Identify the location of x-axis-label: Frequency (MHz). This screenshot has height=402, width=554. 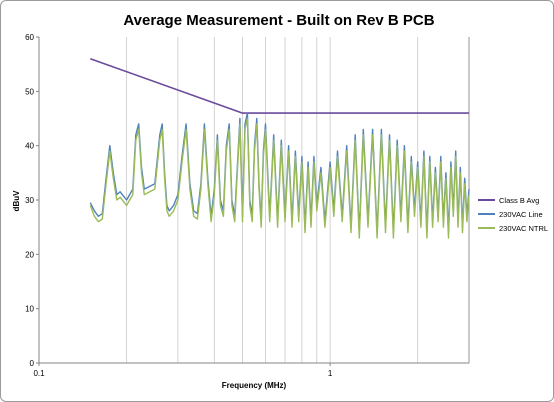
(254, 385).